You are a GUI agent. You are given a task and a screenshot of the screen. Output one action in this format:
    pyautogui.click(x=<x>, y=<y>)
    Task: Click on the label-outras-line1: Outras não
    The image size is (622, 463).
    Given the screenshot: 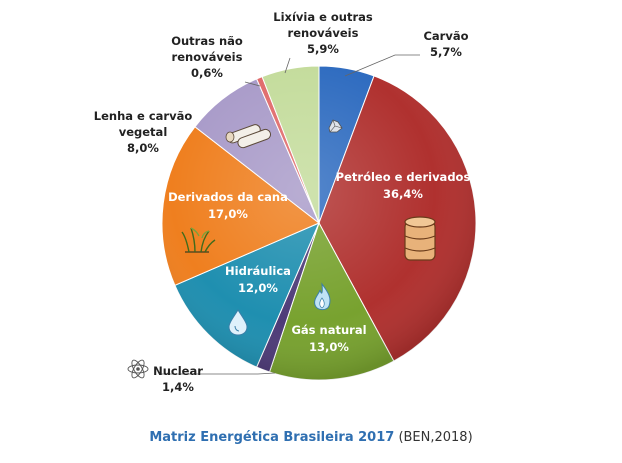 What is the action you would take?
    pyautogui.click(x=207, y=41)
    